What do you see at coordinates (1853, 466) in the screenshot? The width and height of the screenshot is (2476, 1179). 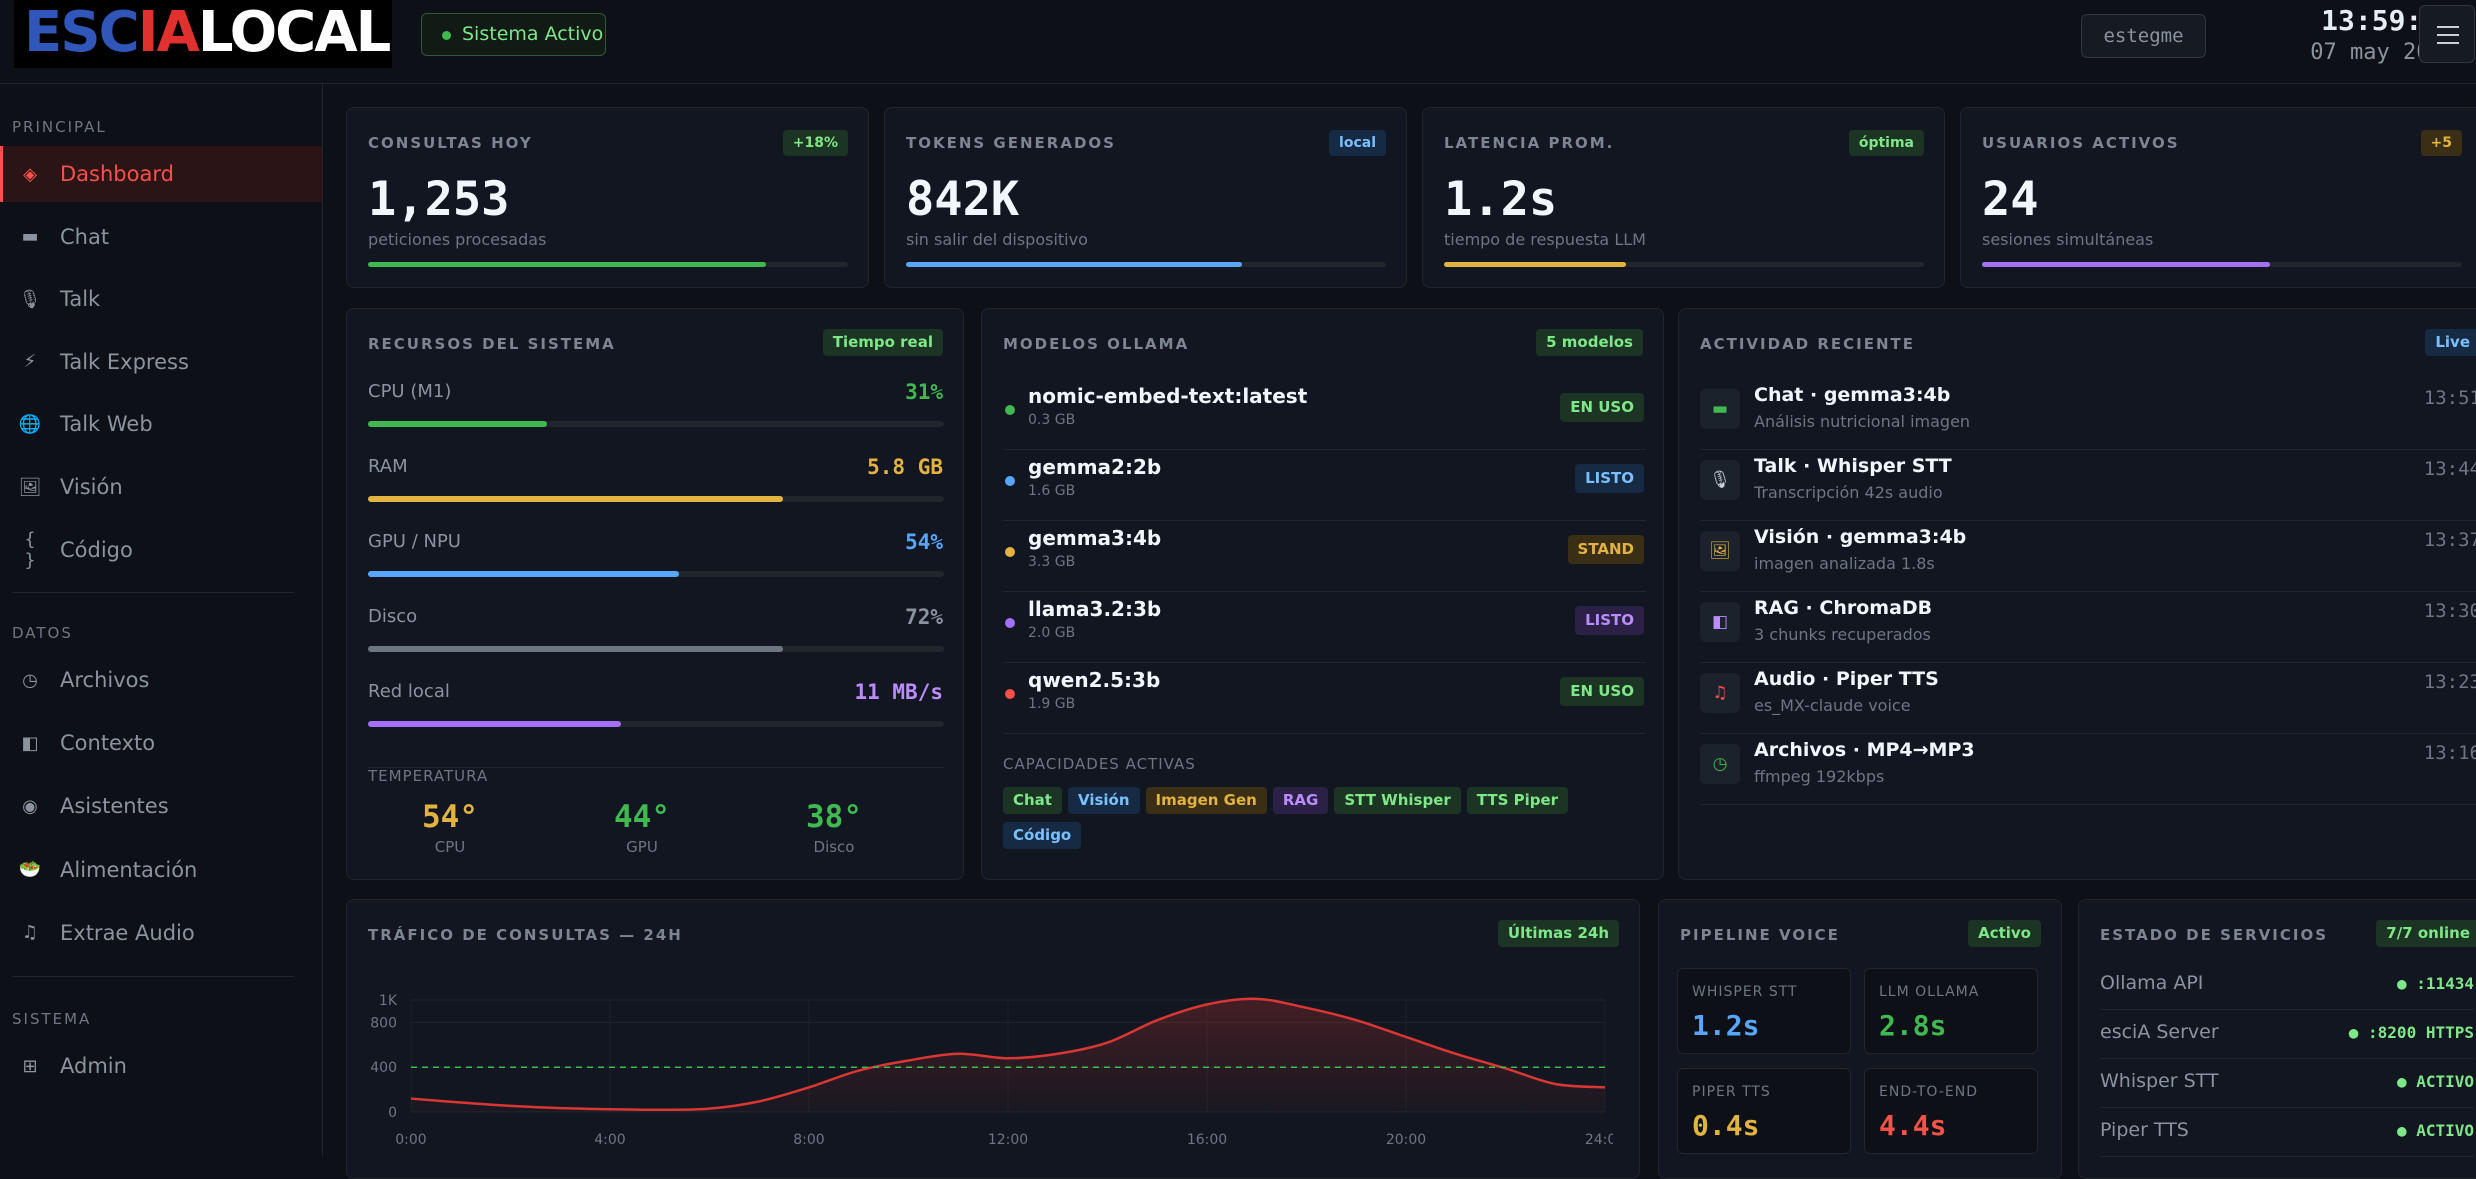 I see `activity-title: Talk · Whisper STT` at bounding box center [1853, 466].